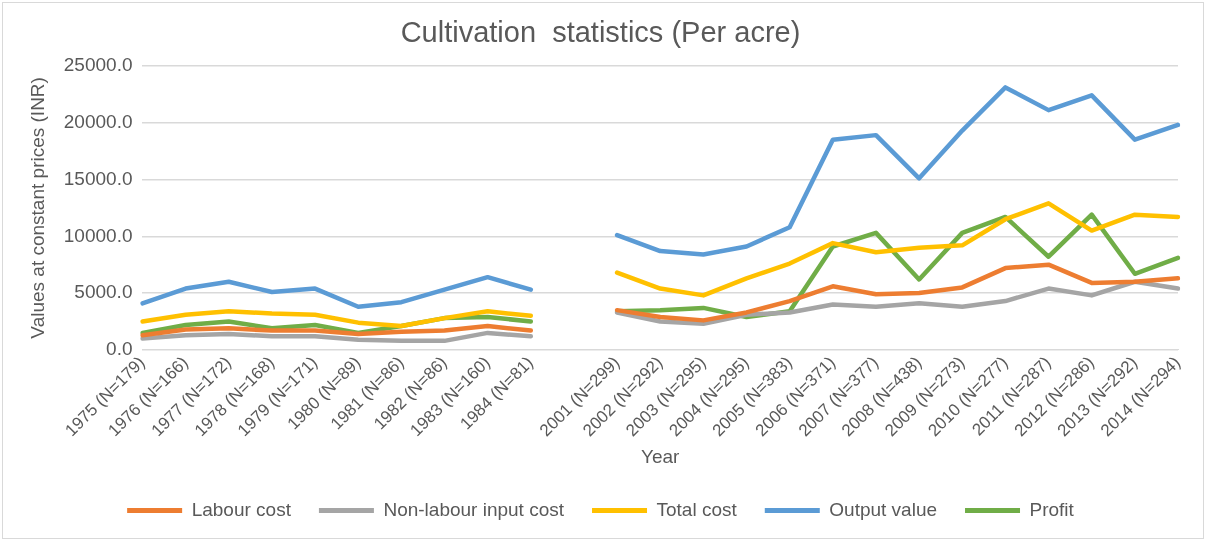 The width and height of the screenshot is (1208, 543). What do you see at coordinates (474, 509) in the screenshot?
I see `legend-label: Non-labour input cost` at bounding box center [474, 509].